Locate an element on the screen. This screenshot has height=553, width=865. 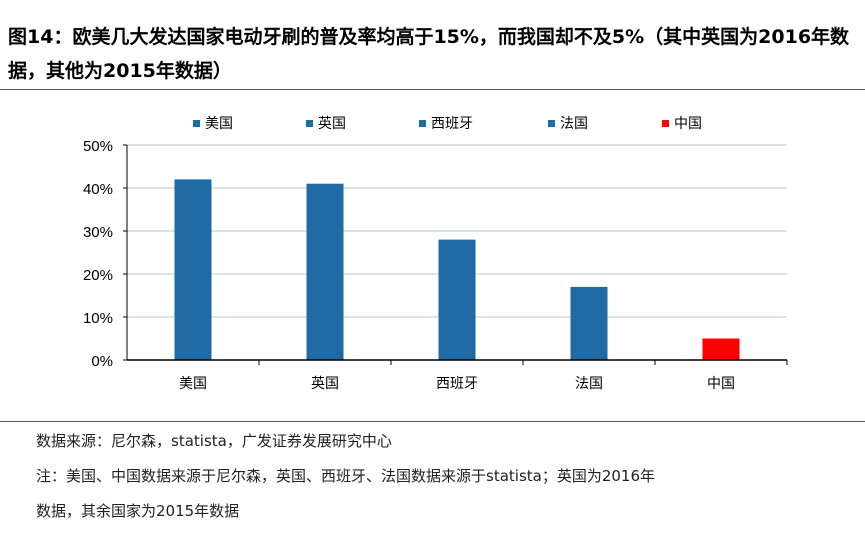
legend-item: 法国 is located at coordinates (568, 123).